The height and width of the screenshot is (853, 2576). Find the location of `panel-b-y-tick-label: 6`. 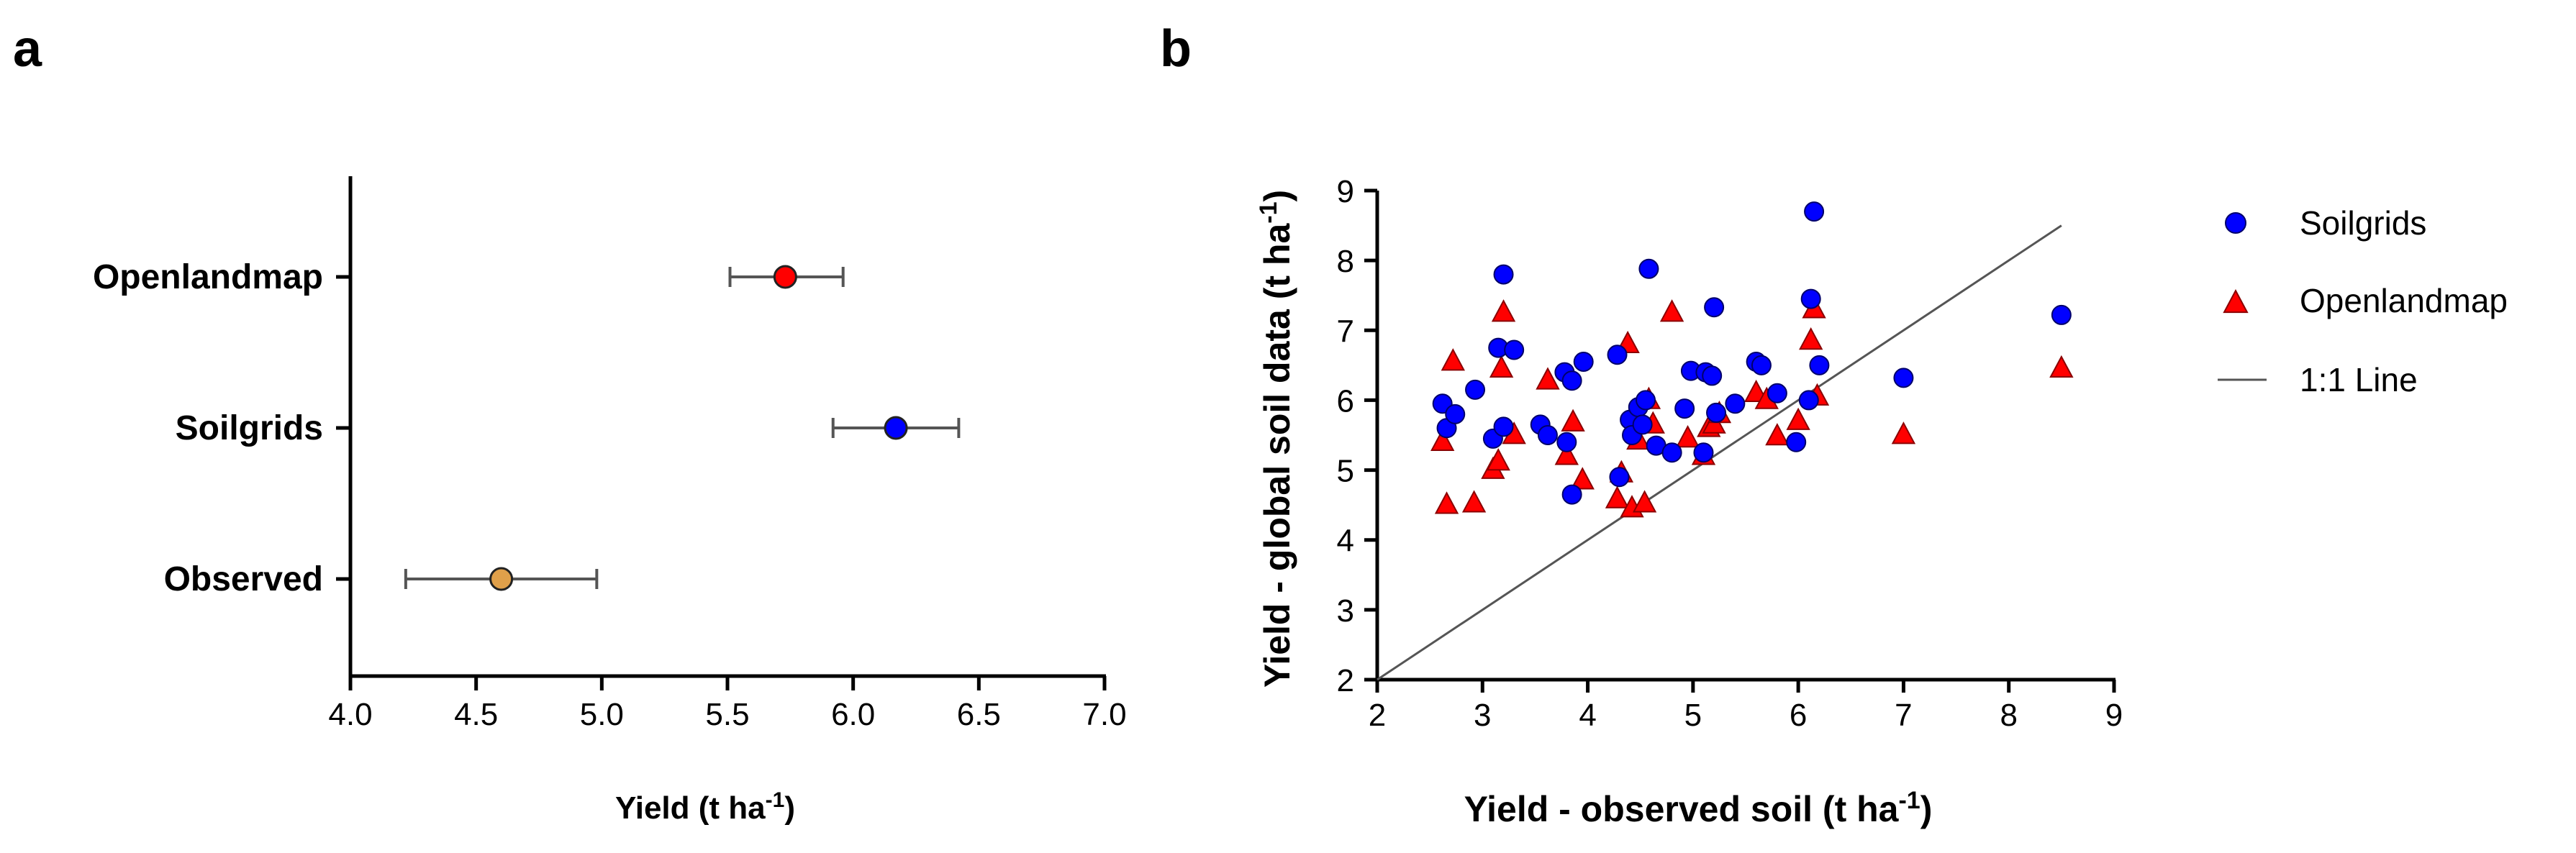

panel-b-y-tick-label: 6 is located at coordinates (1345, 401).